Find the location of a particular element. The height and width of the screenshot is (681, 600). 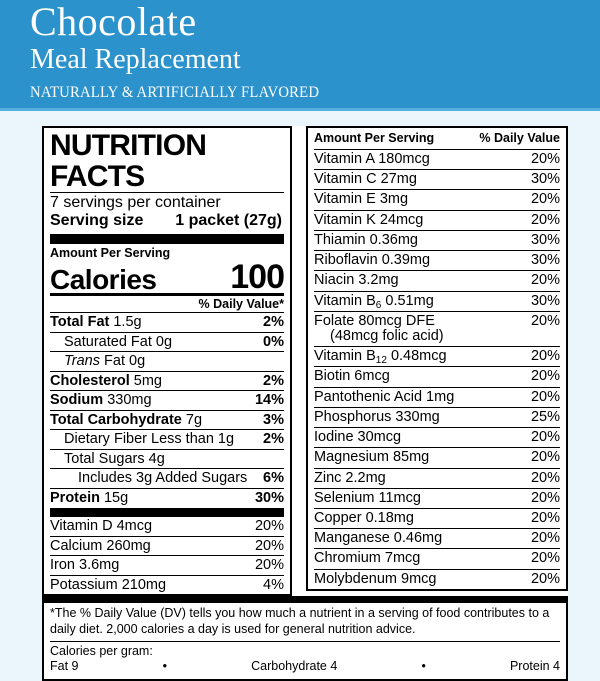

vitamin-row: Riboflavin 0.39mg 30% is located at coordinates (437, 260).